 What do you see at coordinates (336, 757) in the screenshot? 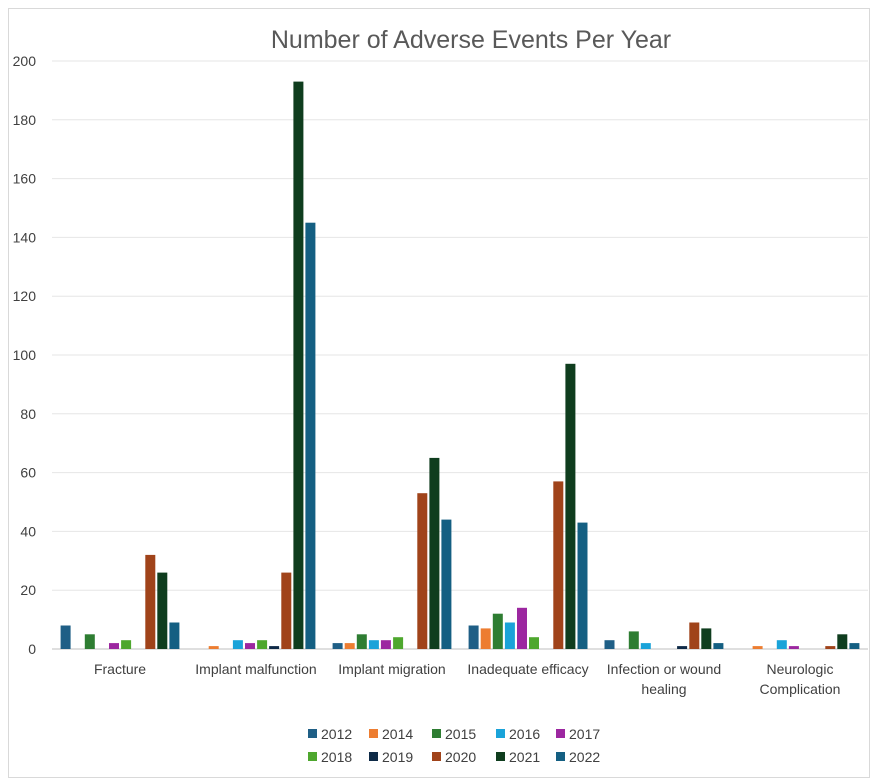
I see `legend-label: 2018` at bounding box center [336, 757].